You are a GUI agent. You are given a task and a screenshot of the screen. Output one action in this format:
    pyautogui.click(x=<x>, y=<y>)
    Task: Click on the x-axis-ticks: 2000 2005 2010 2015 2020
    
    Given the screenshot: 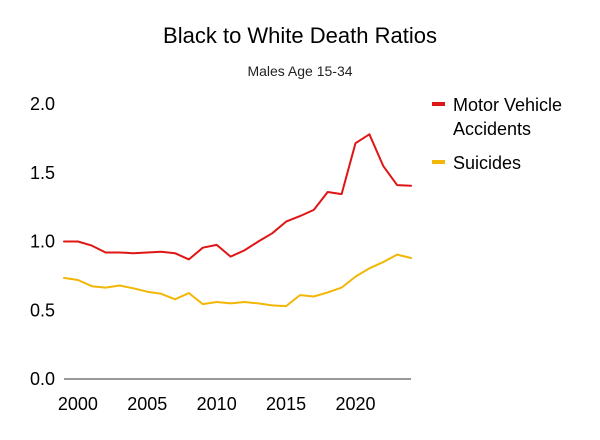 What is the action you would take?
    pyautogui.click(x=217, y=404)
    